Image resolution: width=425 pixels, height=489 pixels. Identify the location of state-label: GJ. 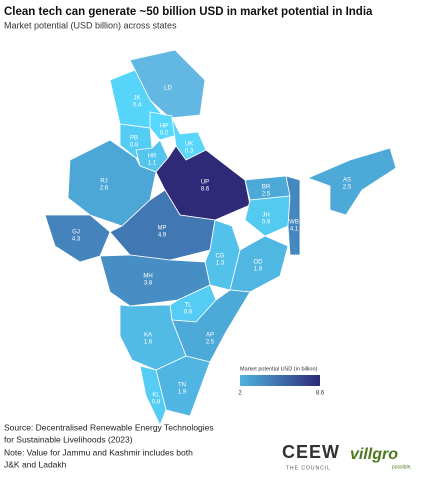
(76, 233).